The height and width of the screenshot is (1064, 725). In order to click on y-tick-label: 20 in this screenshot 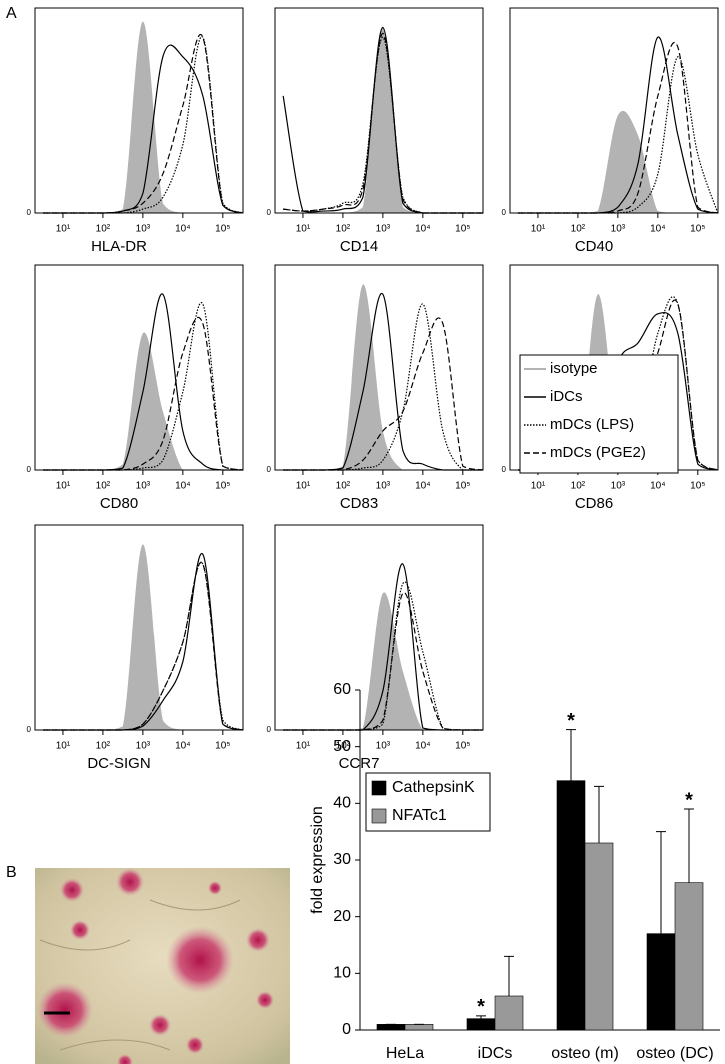, I will do `click(342, 916)`.